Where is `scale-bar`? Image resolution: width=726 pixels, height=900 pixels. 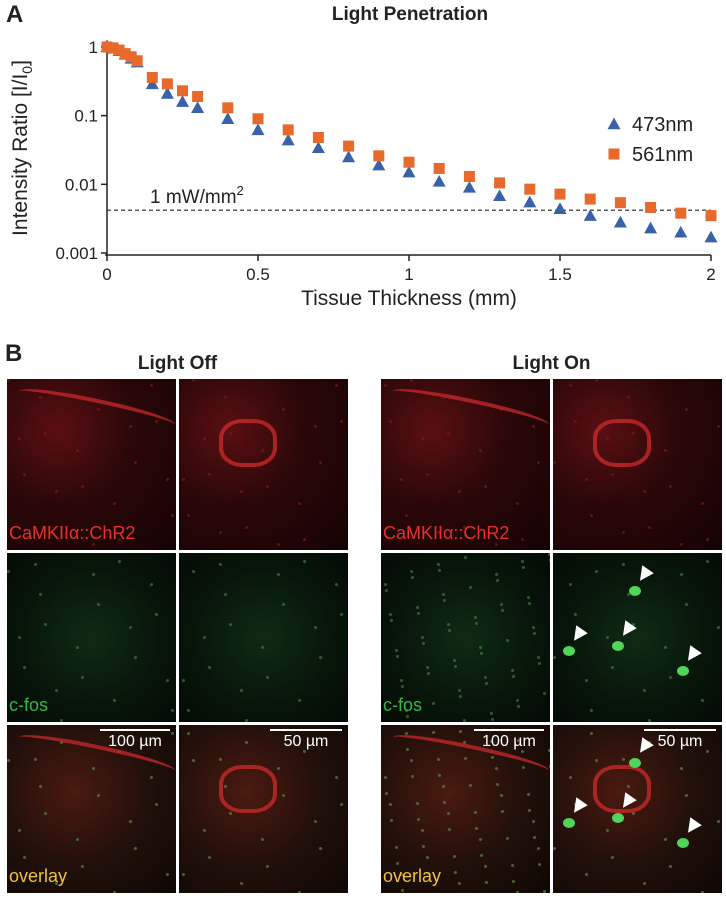
scale-bar is located at coordinates (306, 730).